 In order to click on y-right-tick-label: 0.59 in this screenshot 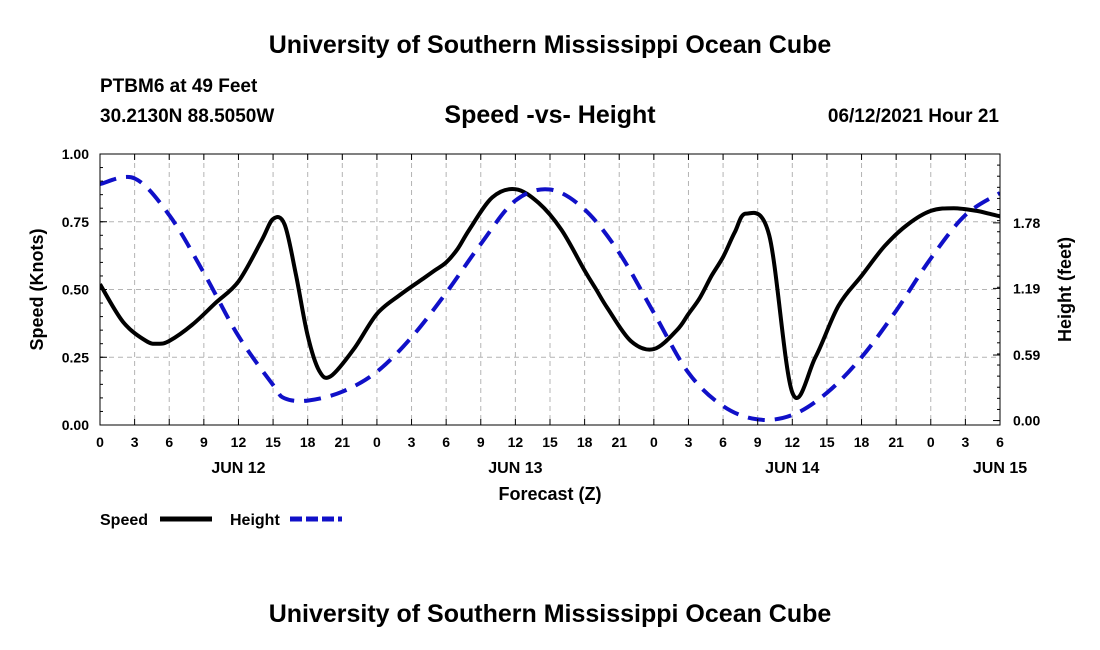, I will do `click(1026, 355)`.